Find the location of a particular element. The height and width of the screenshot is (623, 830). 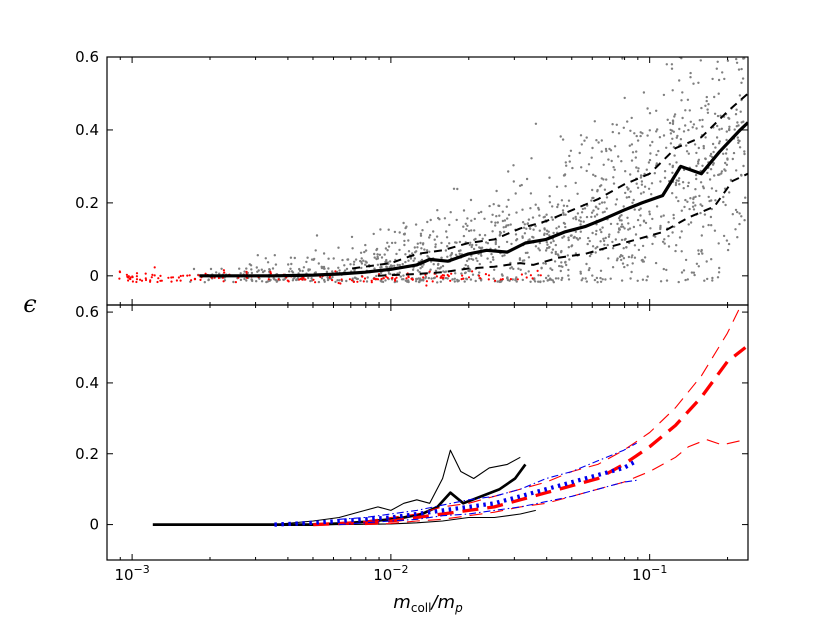

y-axis-label: ϵ is located at coordinates (29, 304).